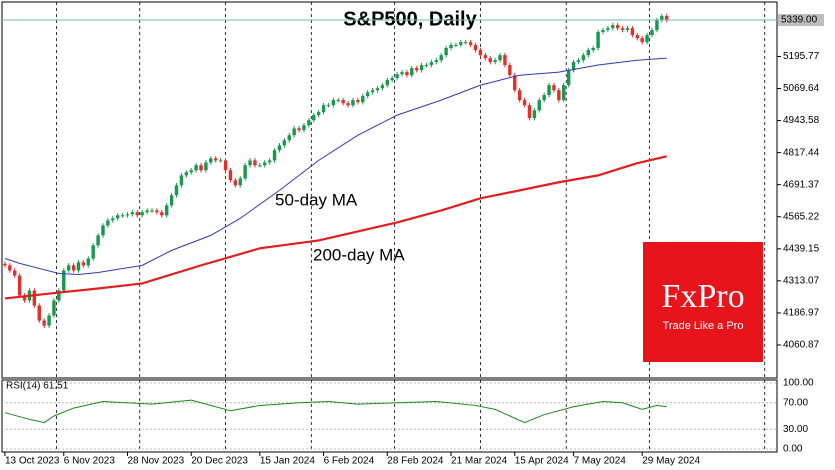 Image resolution: width=835 pixels, height=470 pixels. I want to click on rsi-tick-label: 0.00, so click(793, 449).